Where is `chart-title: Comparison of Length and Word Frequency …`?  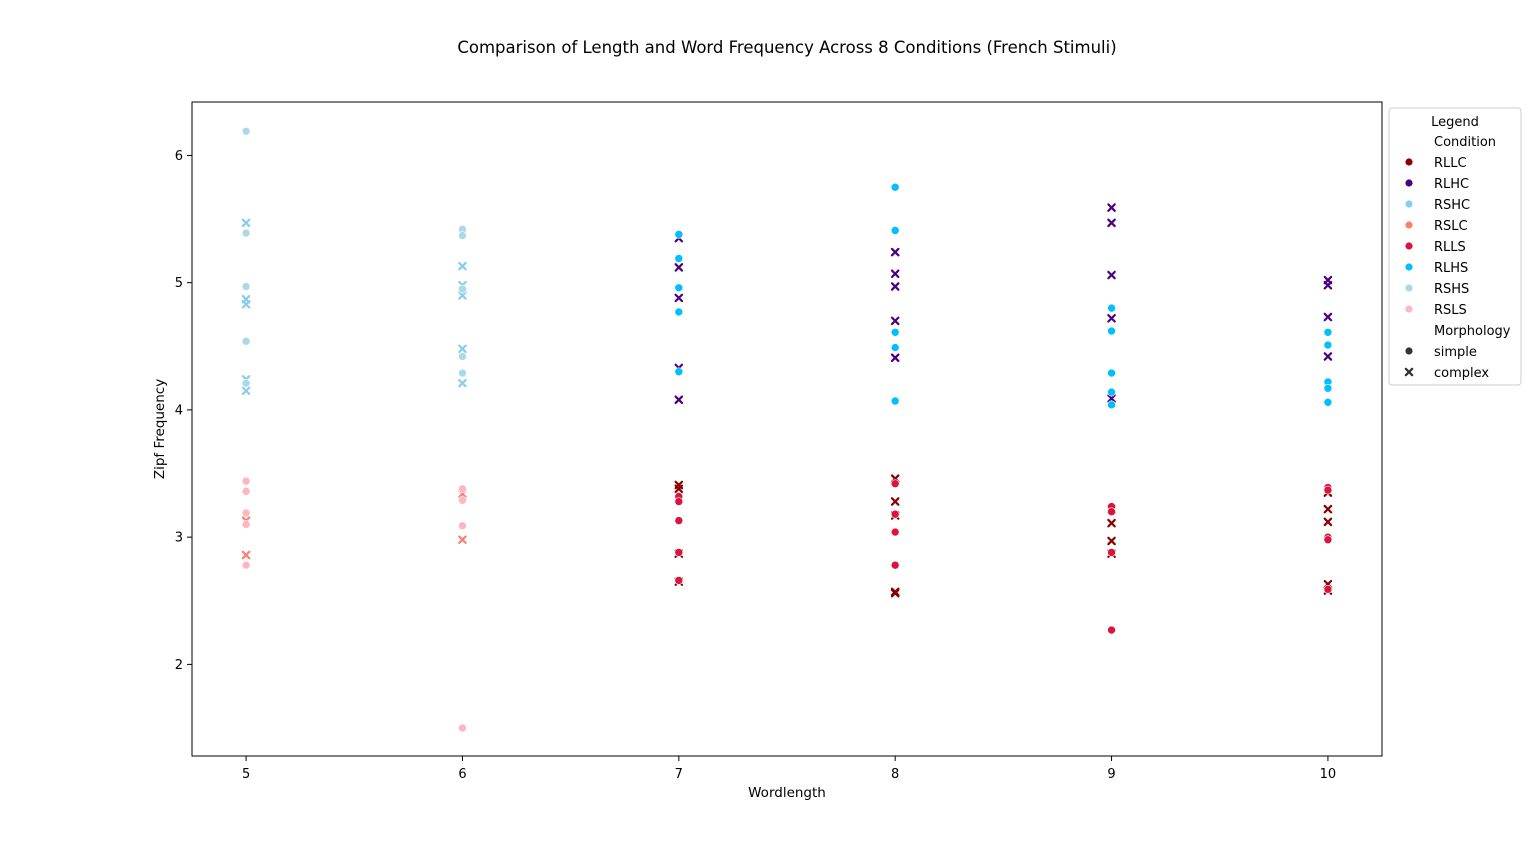 chart-title: Comparison of Length and Word Frequency … is located at coordinates (786, 47).